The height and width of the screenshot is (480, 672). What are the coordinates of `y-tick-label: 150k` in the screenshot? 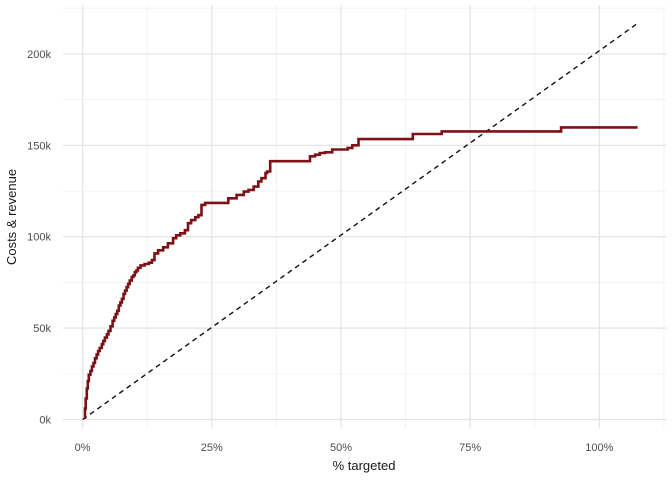 It's located at (39, 146).